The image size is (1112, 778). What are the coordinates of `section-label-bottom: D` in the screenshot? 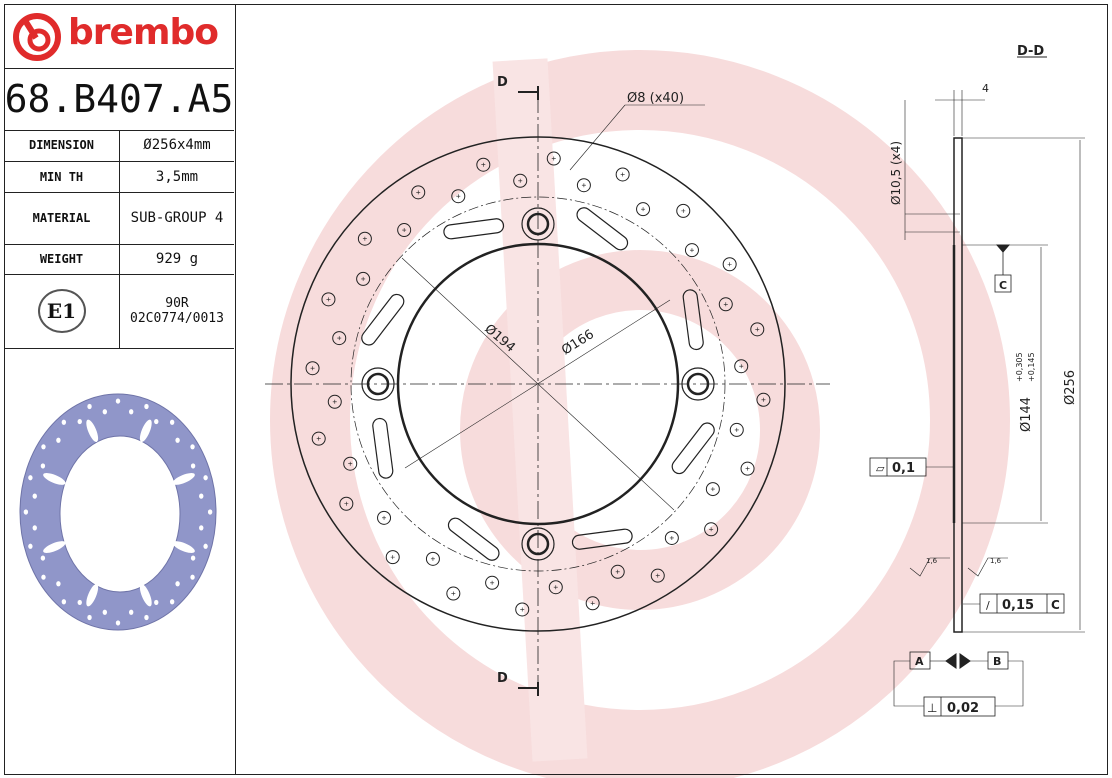 It's located at (502, 678).